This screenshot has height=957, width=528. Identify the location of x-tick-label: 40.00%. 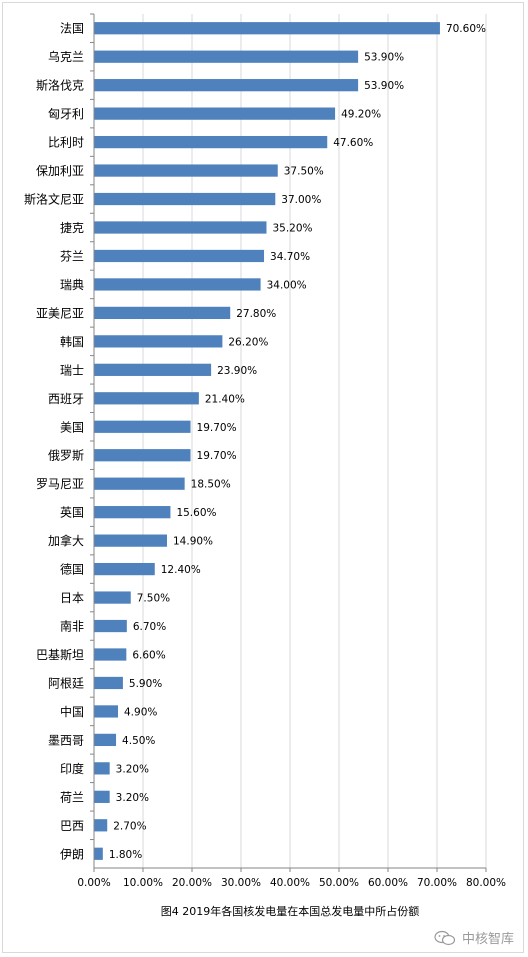
(290, 883).